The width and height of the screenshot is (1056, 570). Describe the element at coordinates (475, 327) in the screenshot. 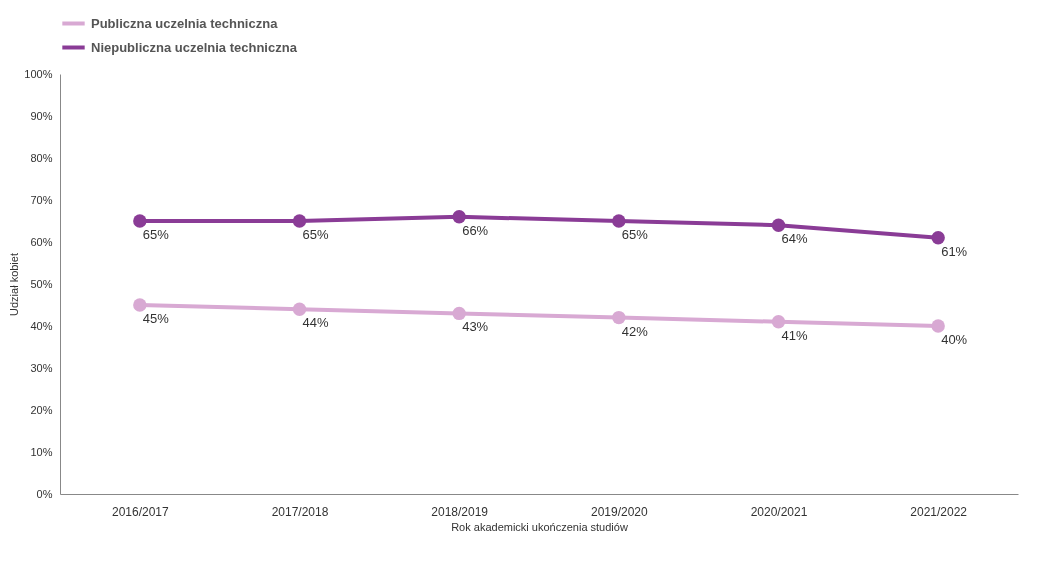

I see `data-label: 43%` at that location.